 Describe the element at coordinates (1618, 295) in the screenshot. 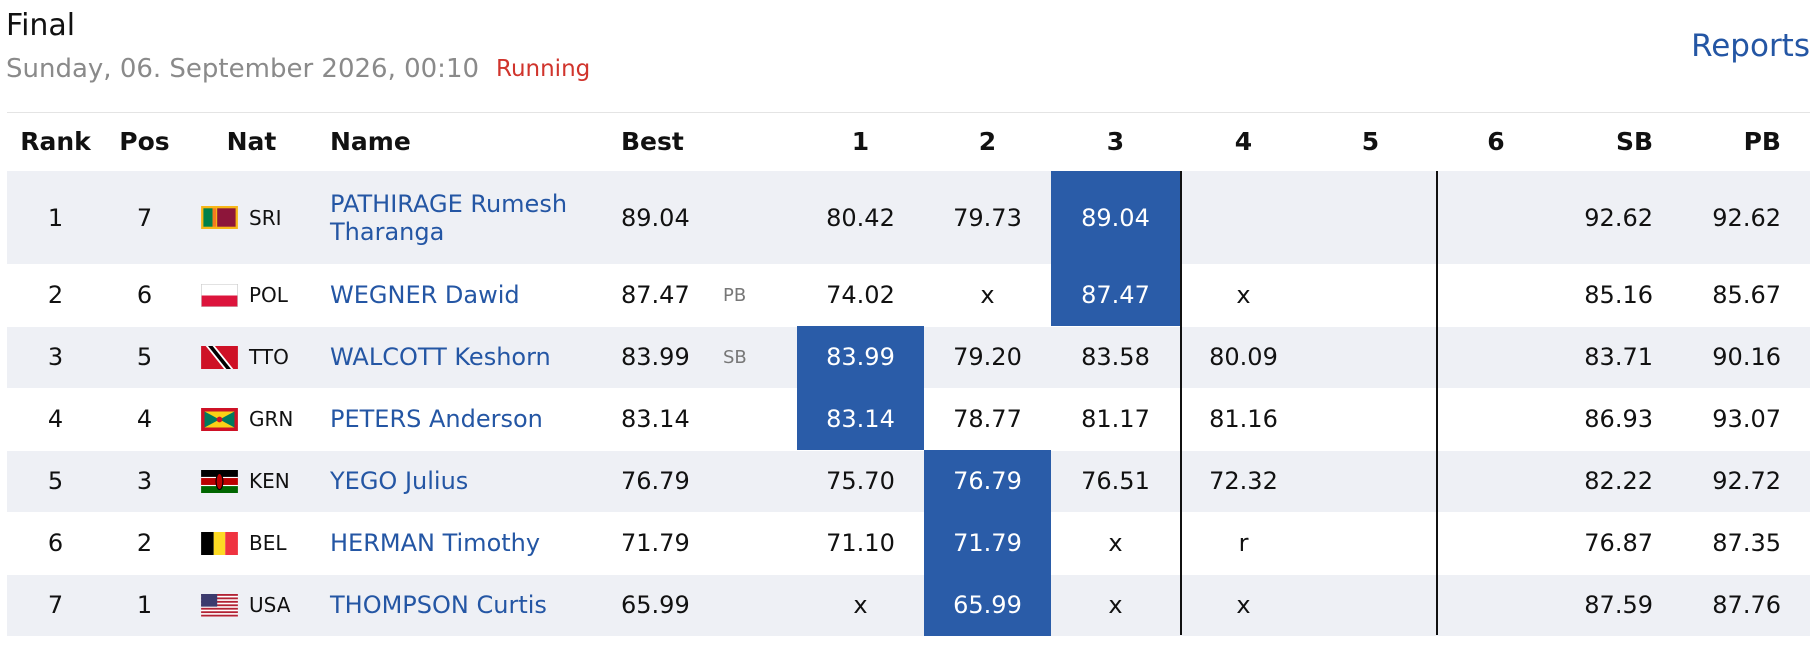

I see `season-best: 85.16` at that location.